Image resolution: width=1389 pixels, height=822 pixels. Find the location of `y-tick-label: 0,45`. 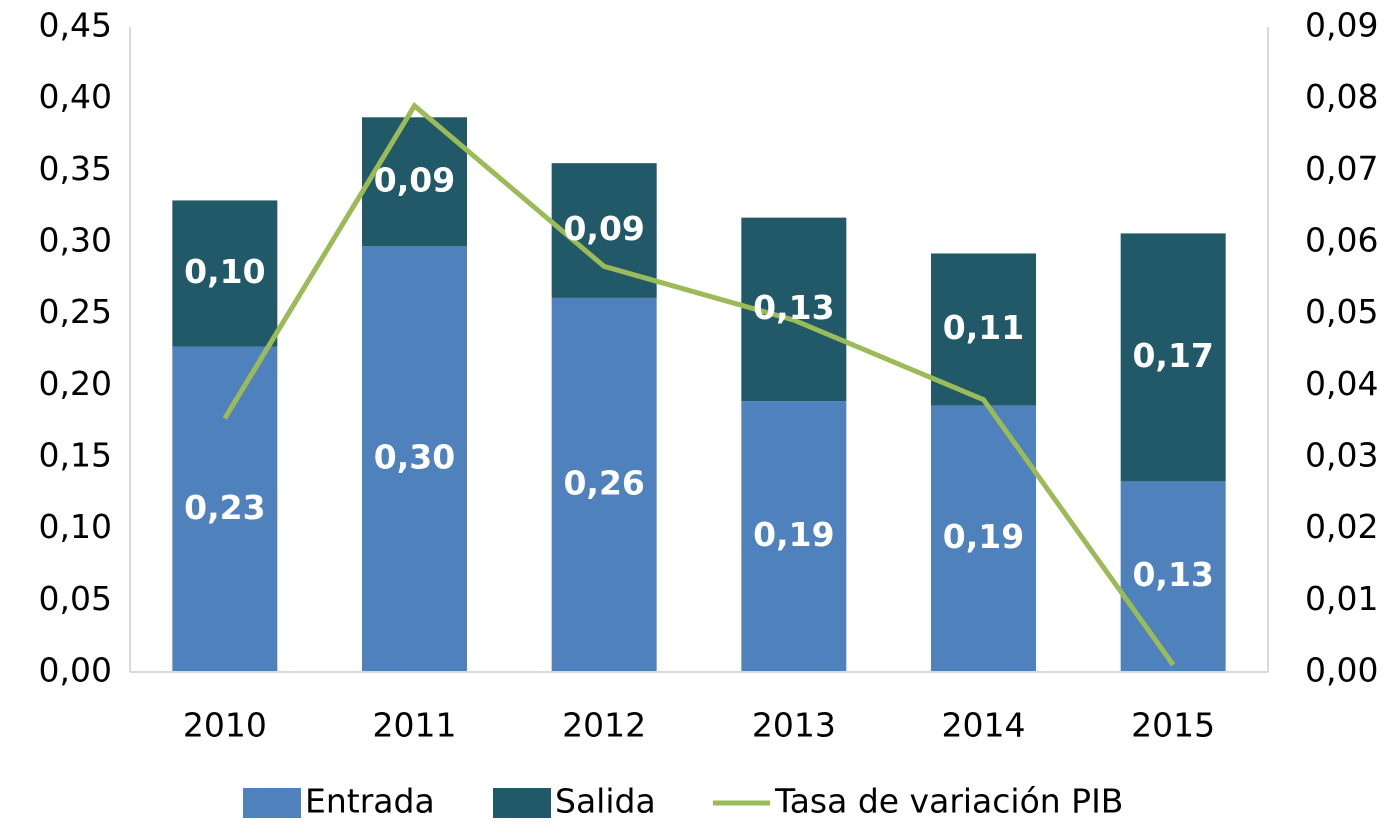

y-tick-label: 0,45 is located at coordinates (75, 25).